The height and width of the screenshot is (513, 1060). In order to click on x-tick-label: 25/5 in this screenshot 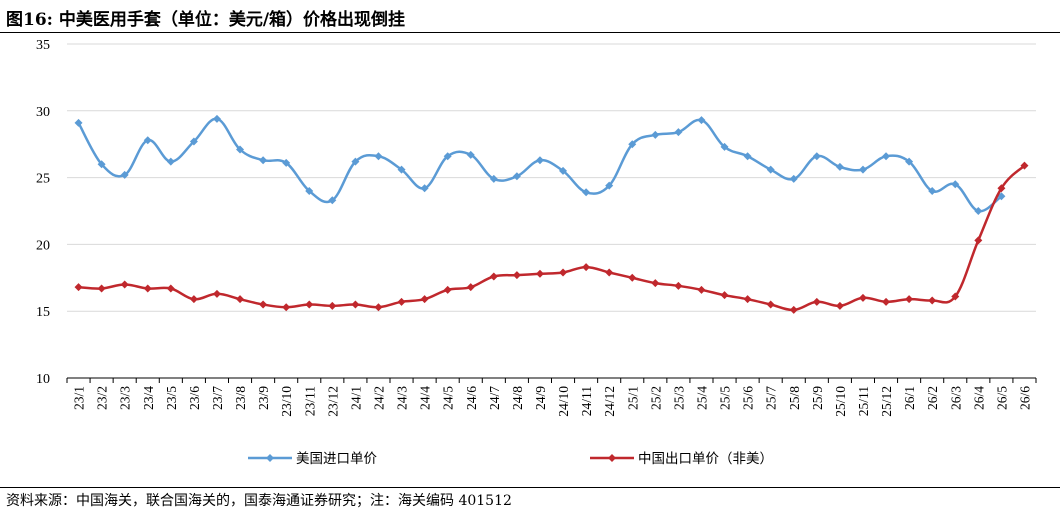, I will do `click(725, 398)`.